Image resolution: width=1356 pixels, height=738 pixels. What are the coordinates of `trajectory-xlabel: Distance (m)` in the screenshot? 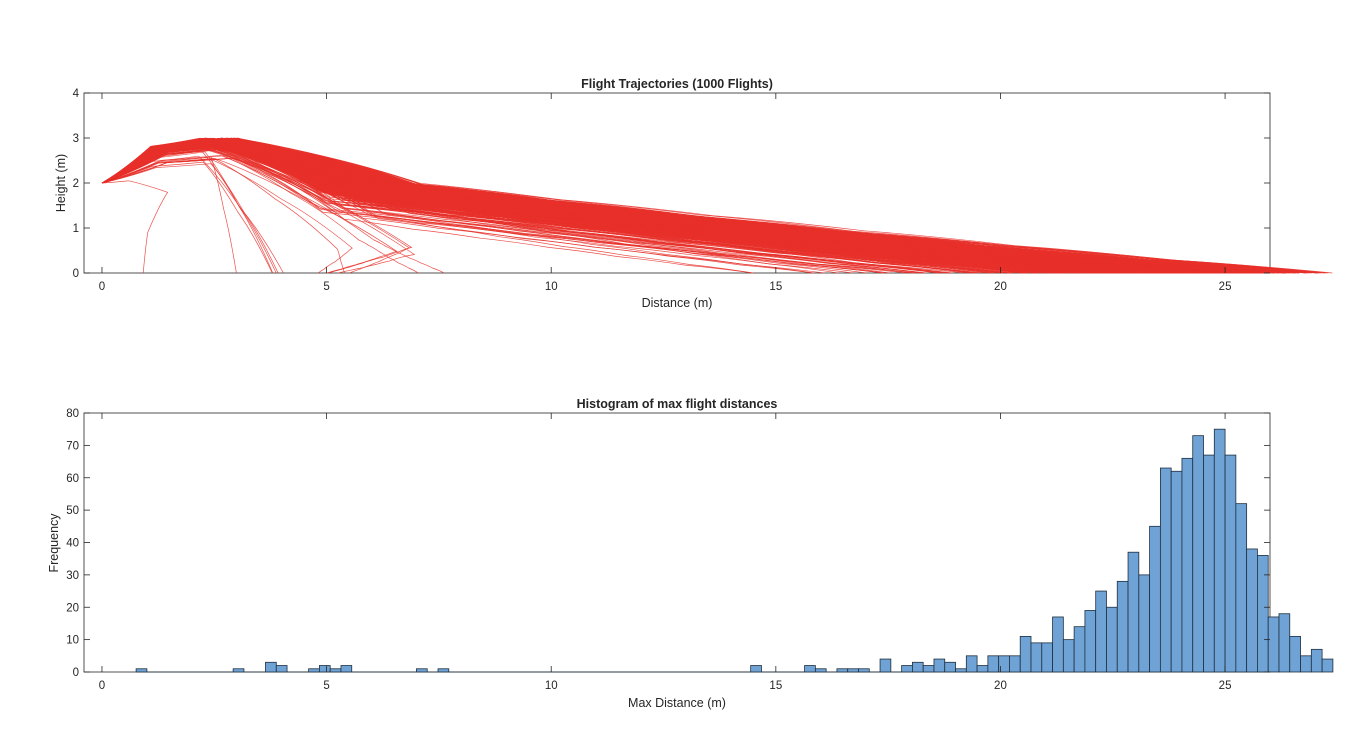 It's located at (677, 303).